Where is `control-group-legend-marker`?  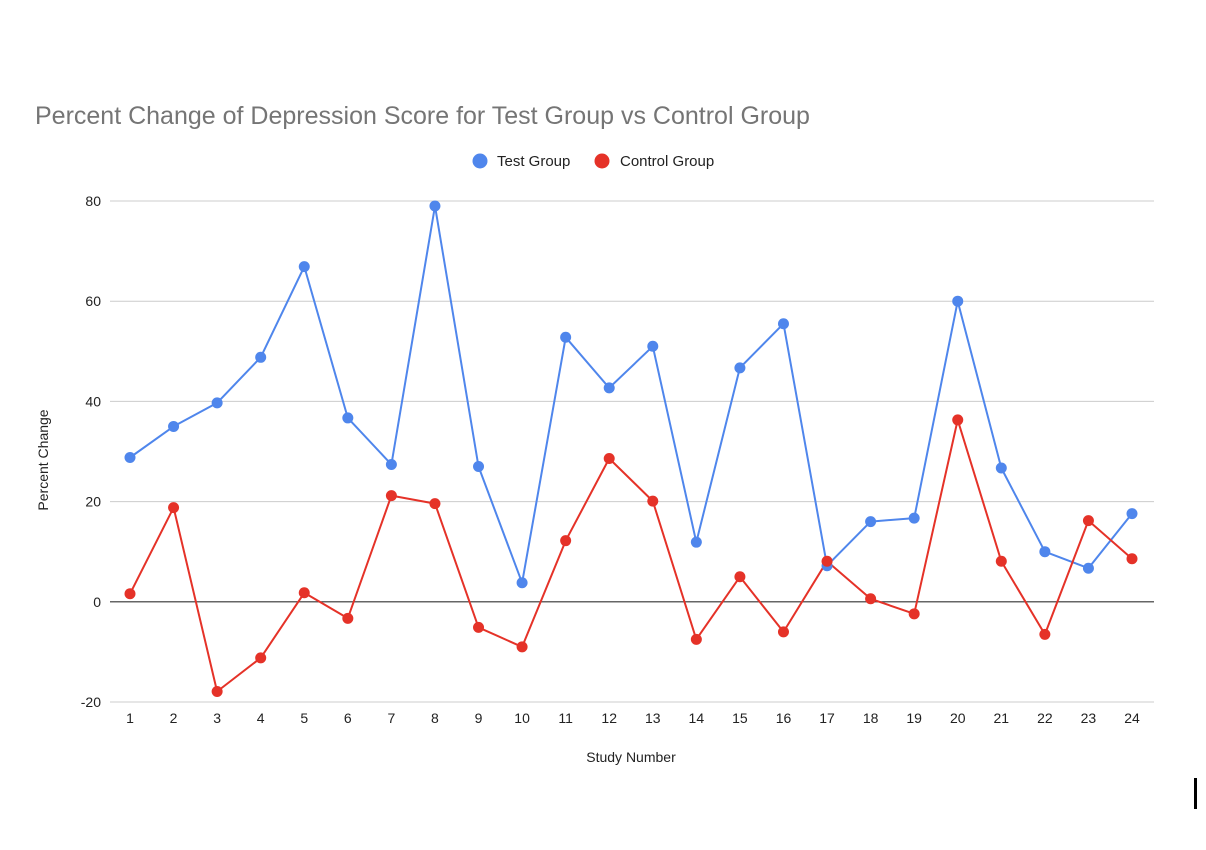
control-group-legend-marker is located at coordinates (602, 161).